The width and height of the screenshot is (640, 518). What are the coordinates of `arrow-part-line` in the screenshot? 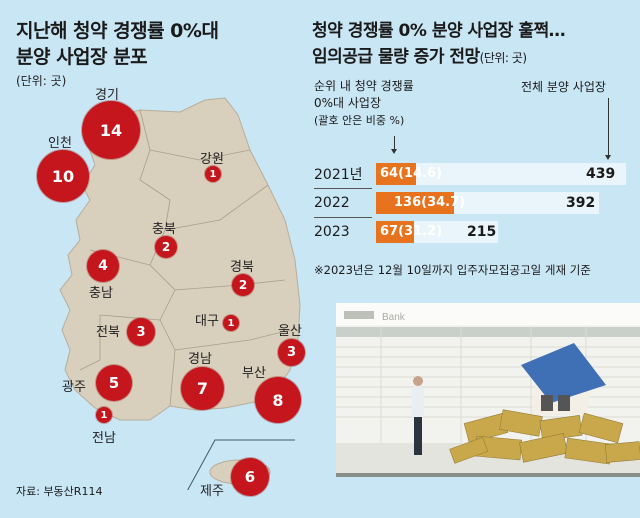 It's located at (394, 143).